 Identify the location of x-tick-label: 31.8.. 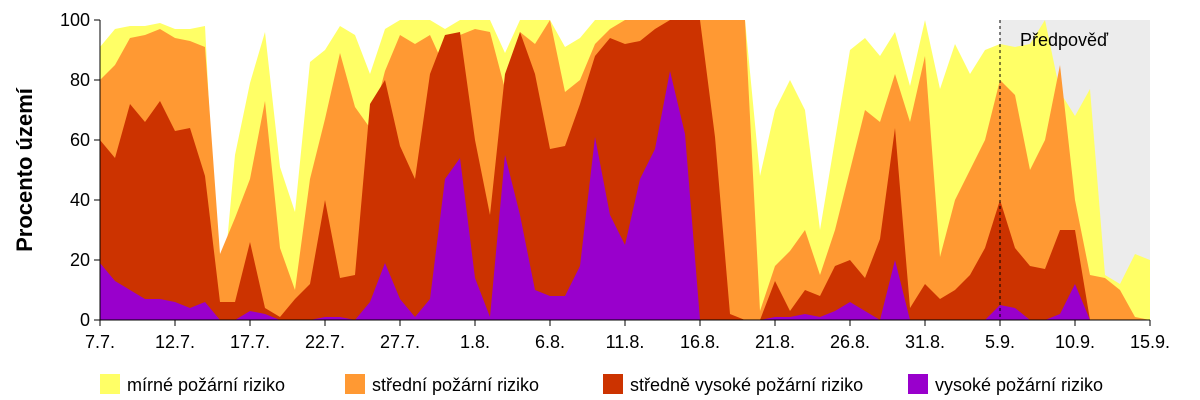
(925, 342).